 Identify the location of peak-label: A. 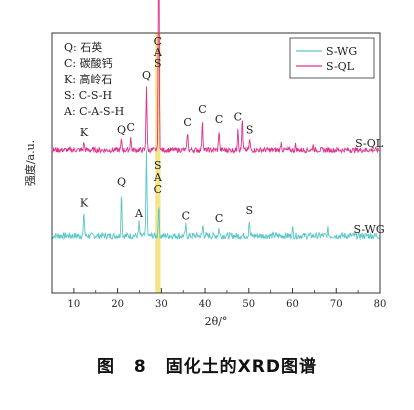
(139, 213).